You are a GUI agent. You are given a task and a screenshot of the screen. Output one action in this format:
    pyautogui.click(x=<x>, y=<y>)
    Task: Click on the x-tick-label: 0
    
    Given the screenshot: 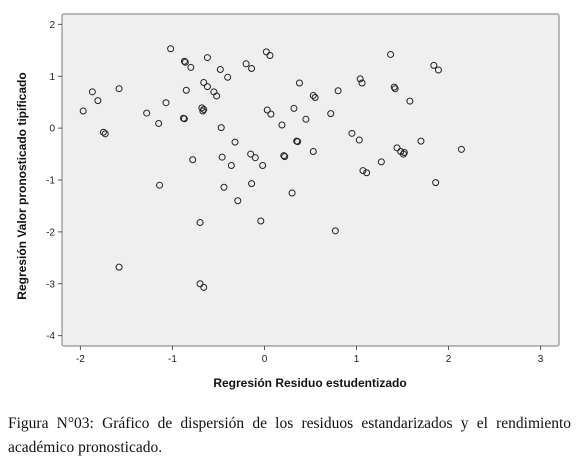 What is the action you would take?
    pyautogui.click(x=265, y=359)
    